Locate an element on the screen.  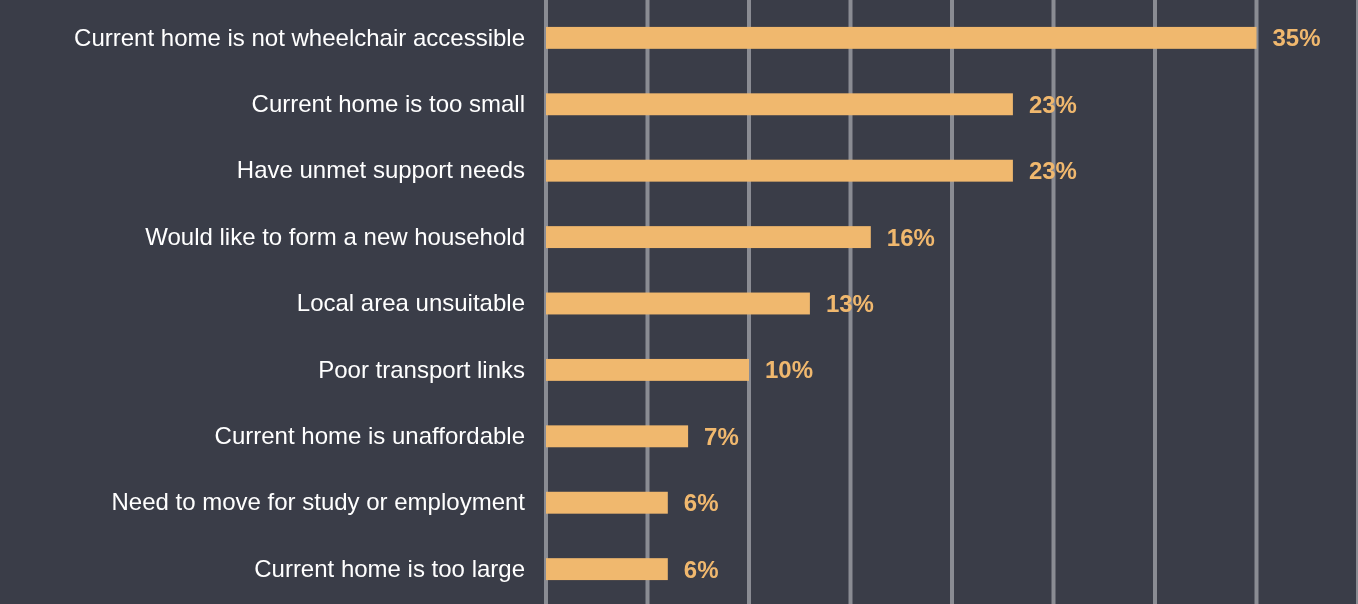
y-tick-label: Current home is too large is located at coordinates (389, 568).